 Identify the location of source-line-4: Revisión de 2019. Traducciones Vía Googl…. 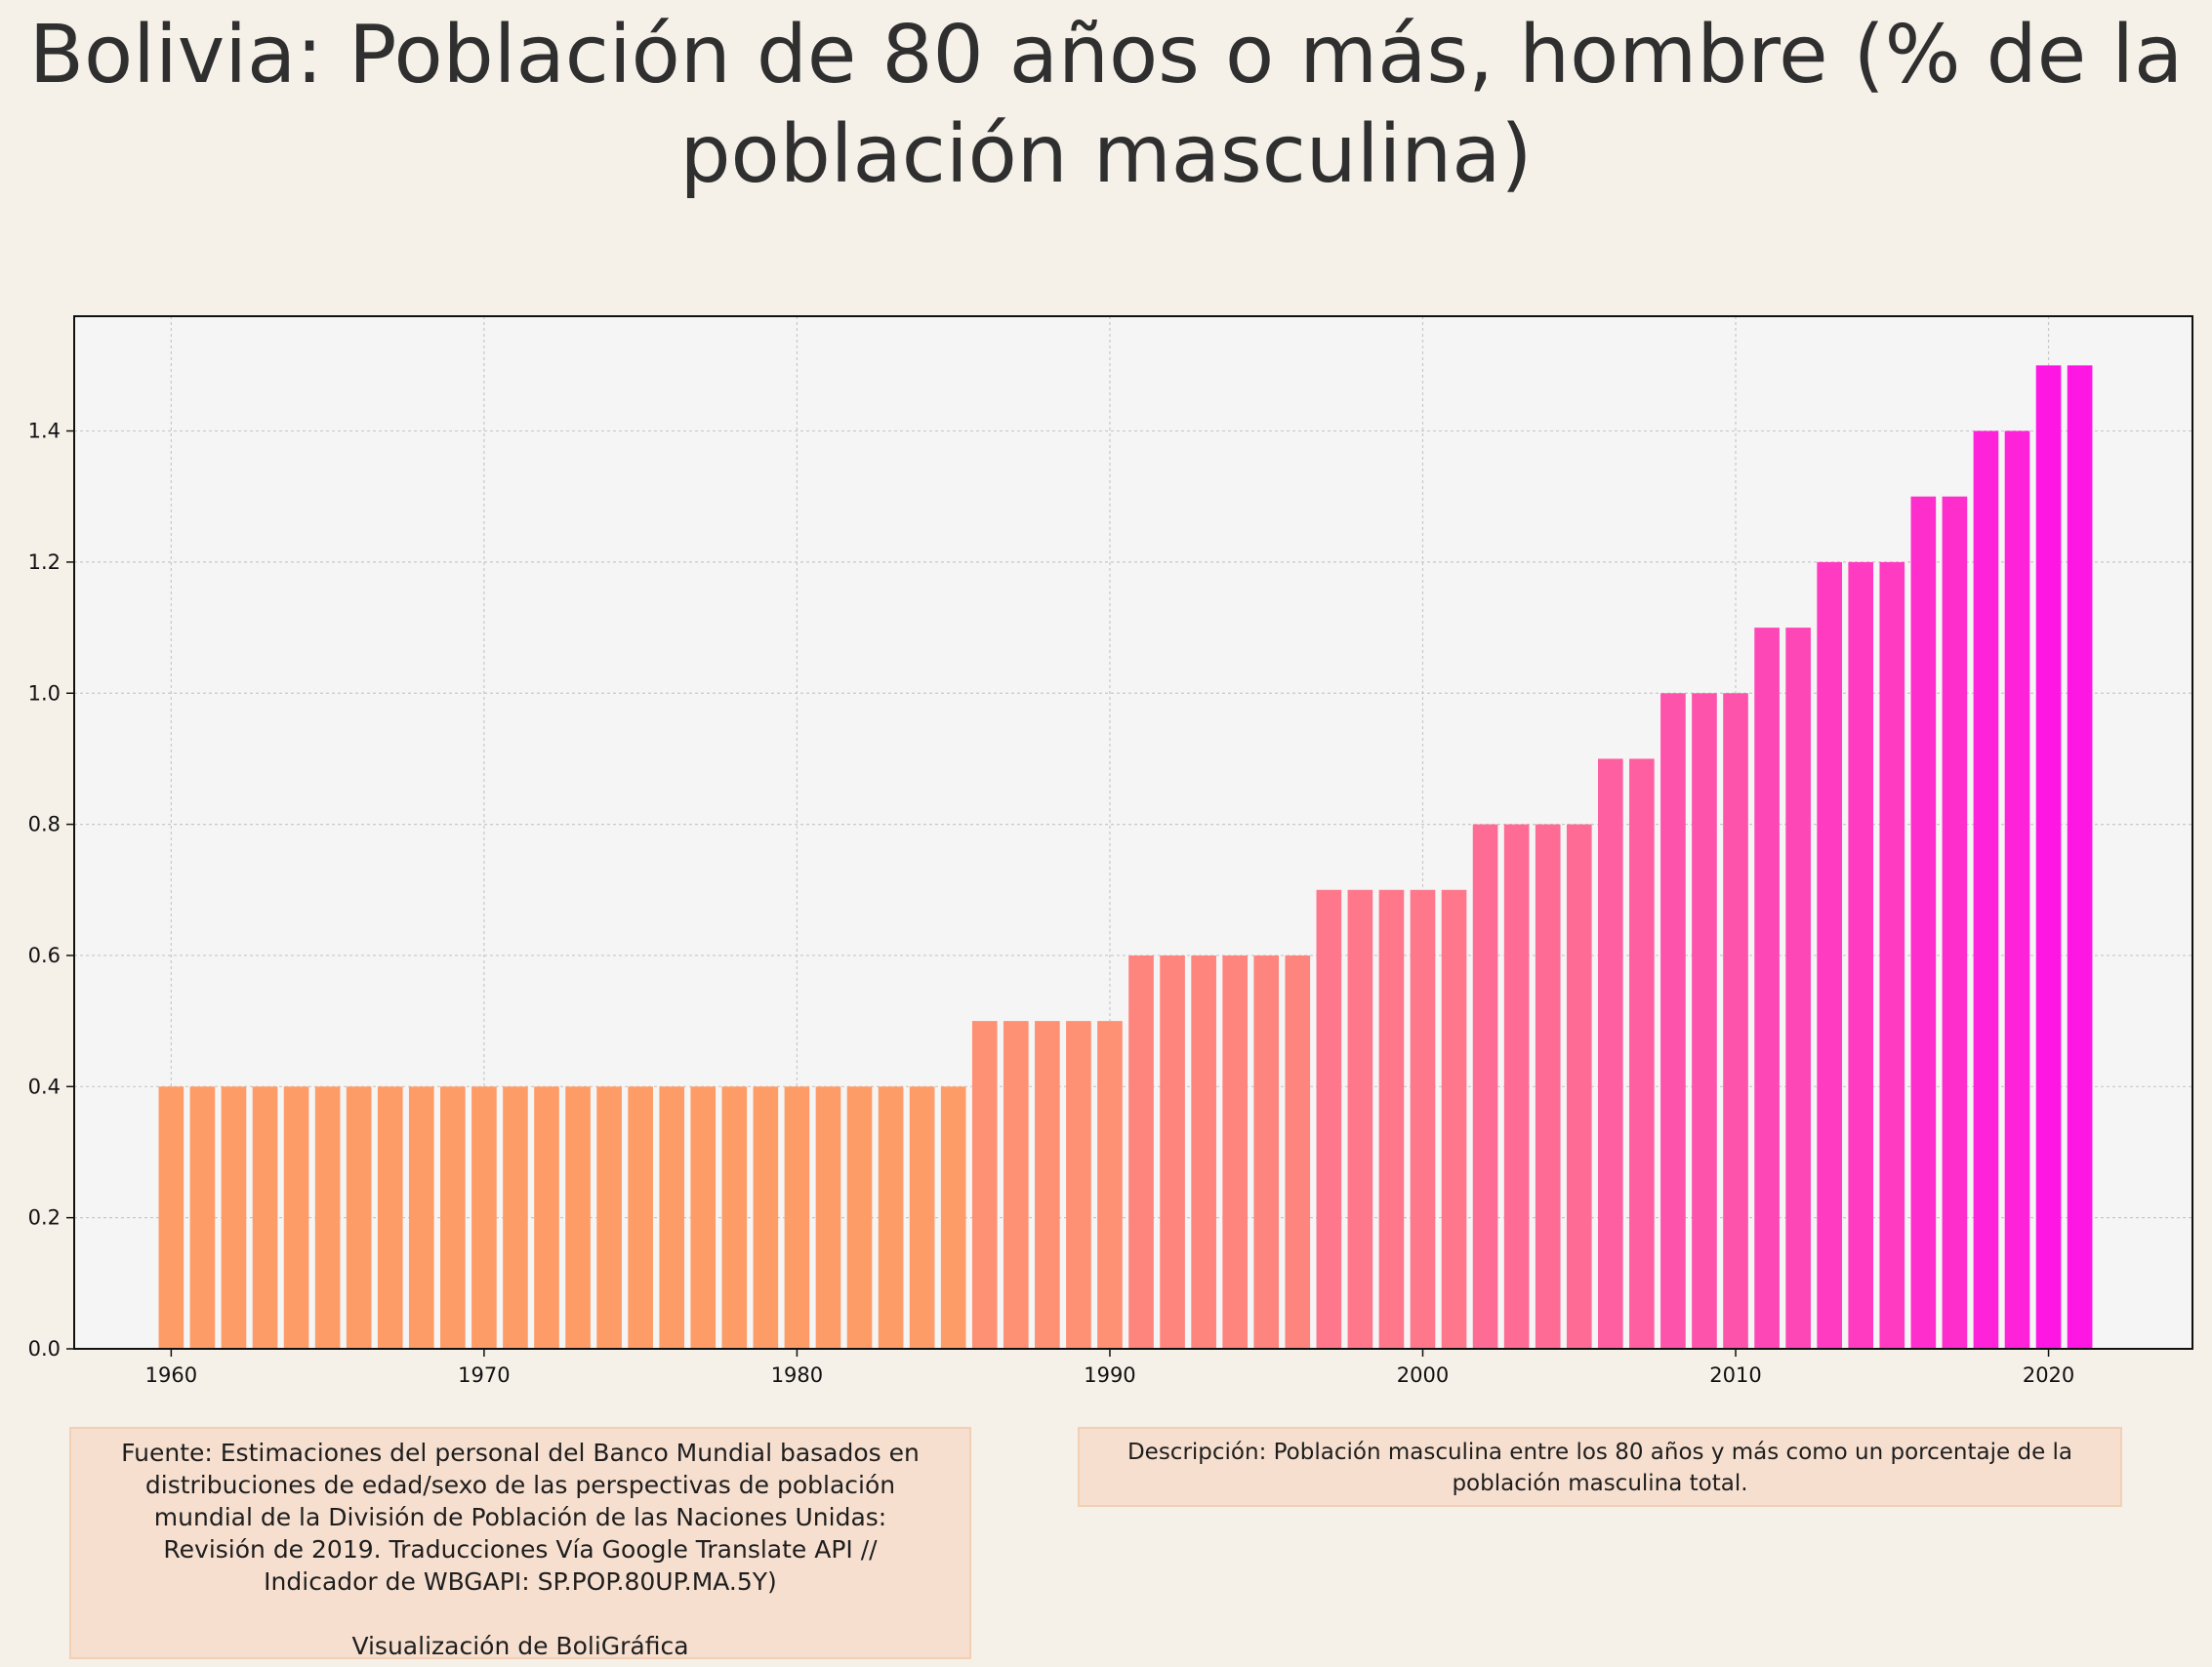
(520, 1549).